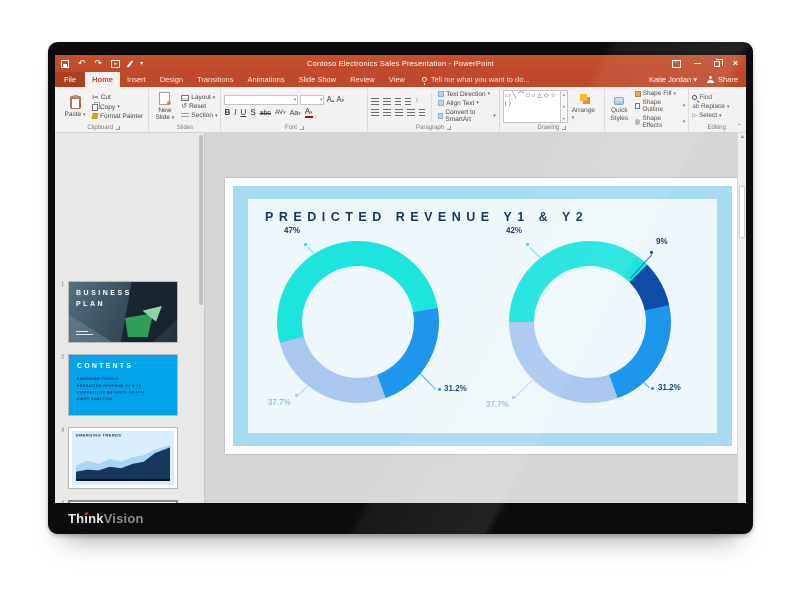  Describe the element at coordinates (280, 112) in the screenshot. I see `character-spacing-button: AV▾` at that location.